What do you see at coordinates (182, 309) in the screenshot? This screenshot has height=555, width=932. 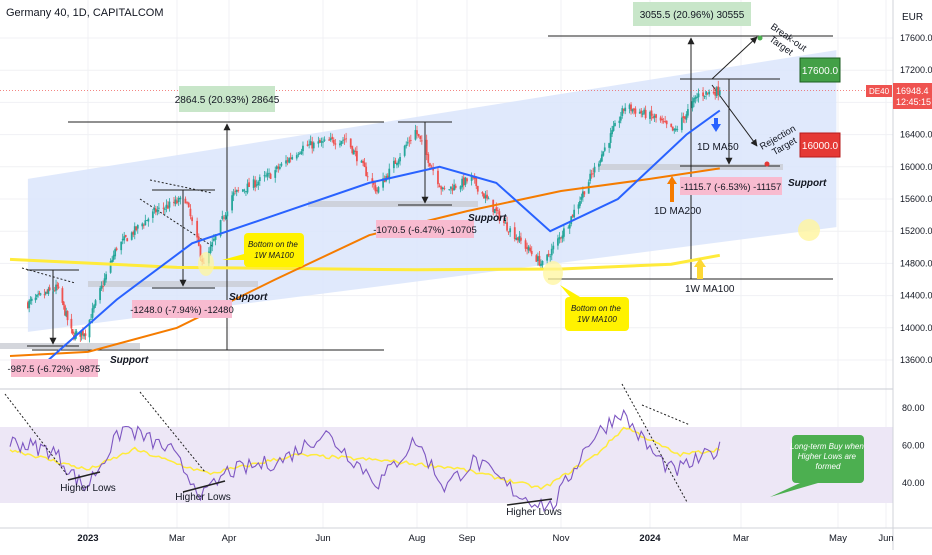 I see `drop-mar-box` at bounding box center [182, 309].